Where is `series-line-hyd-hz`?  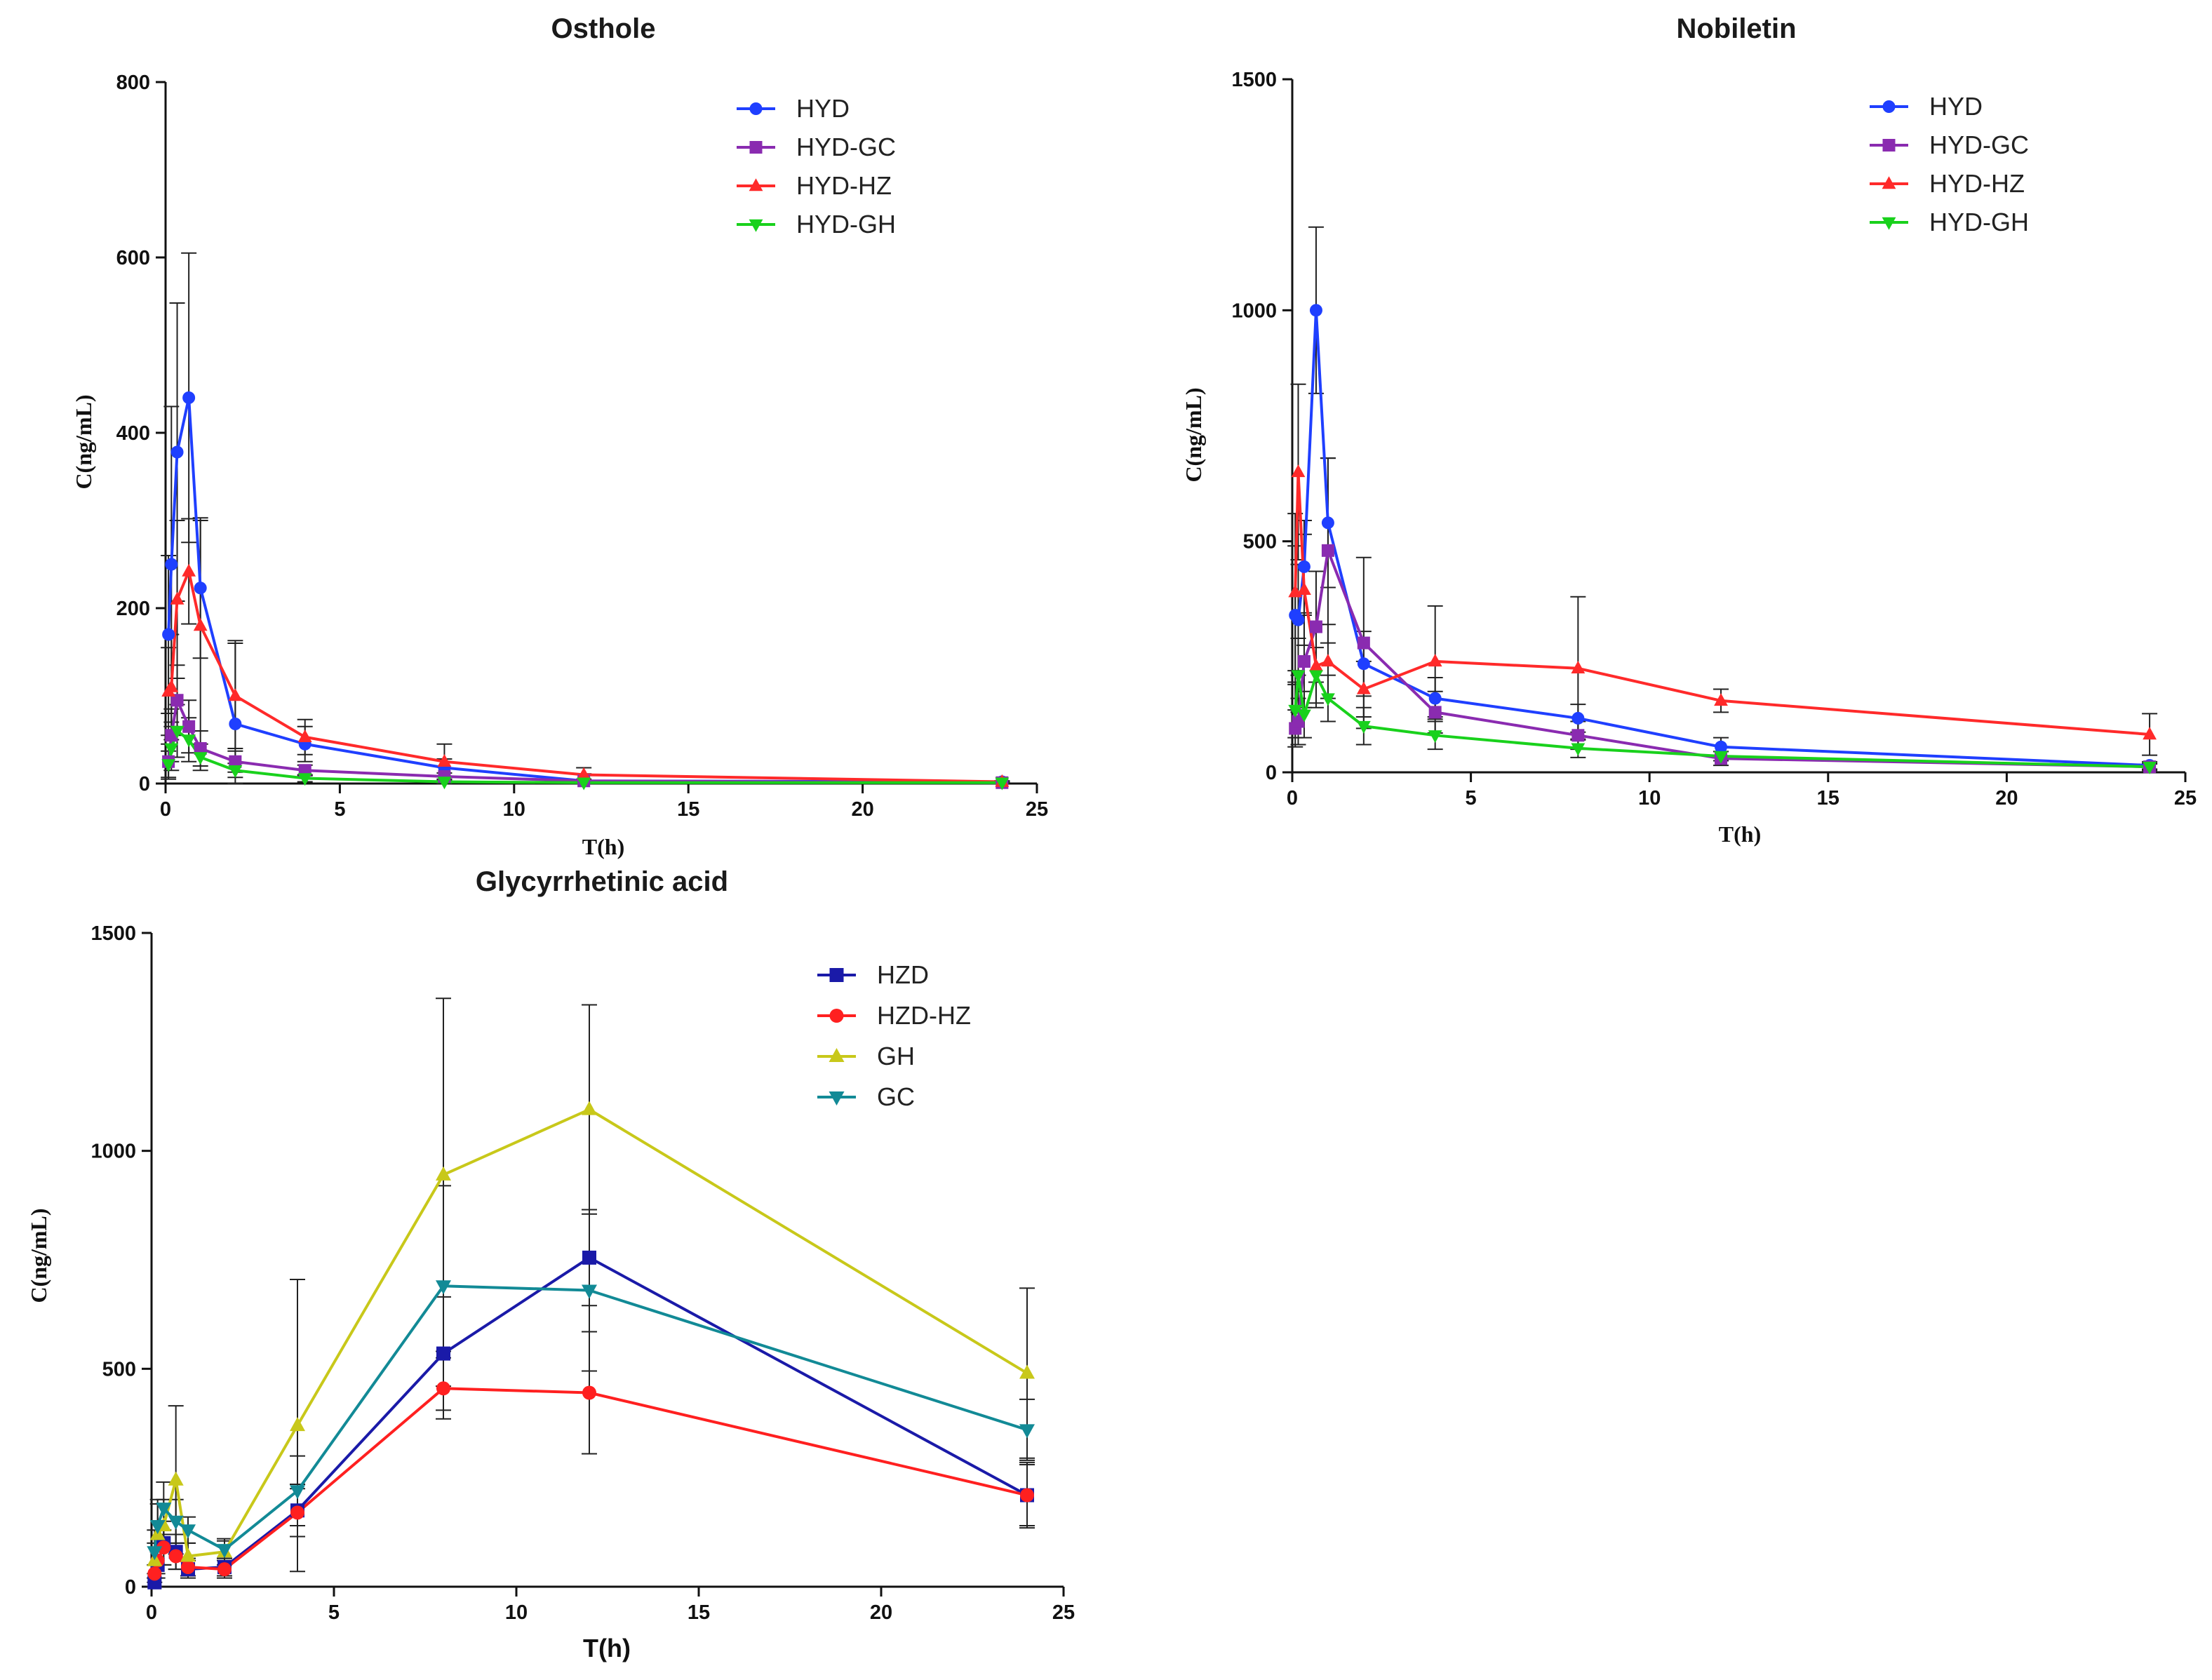 series-line-hyd-hz is located at coordinates (585, 677).